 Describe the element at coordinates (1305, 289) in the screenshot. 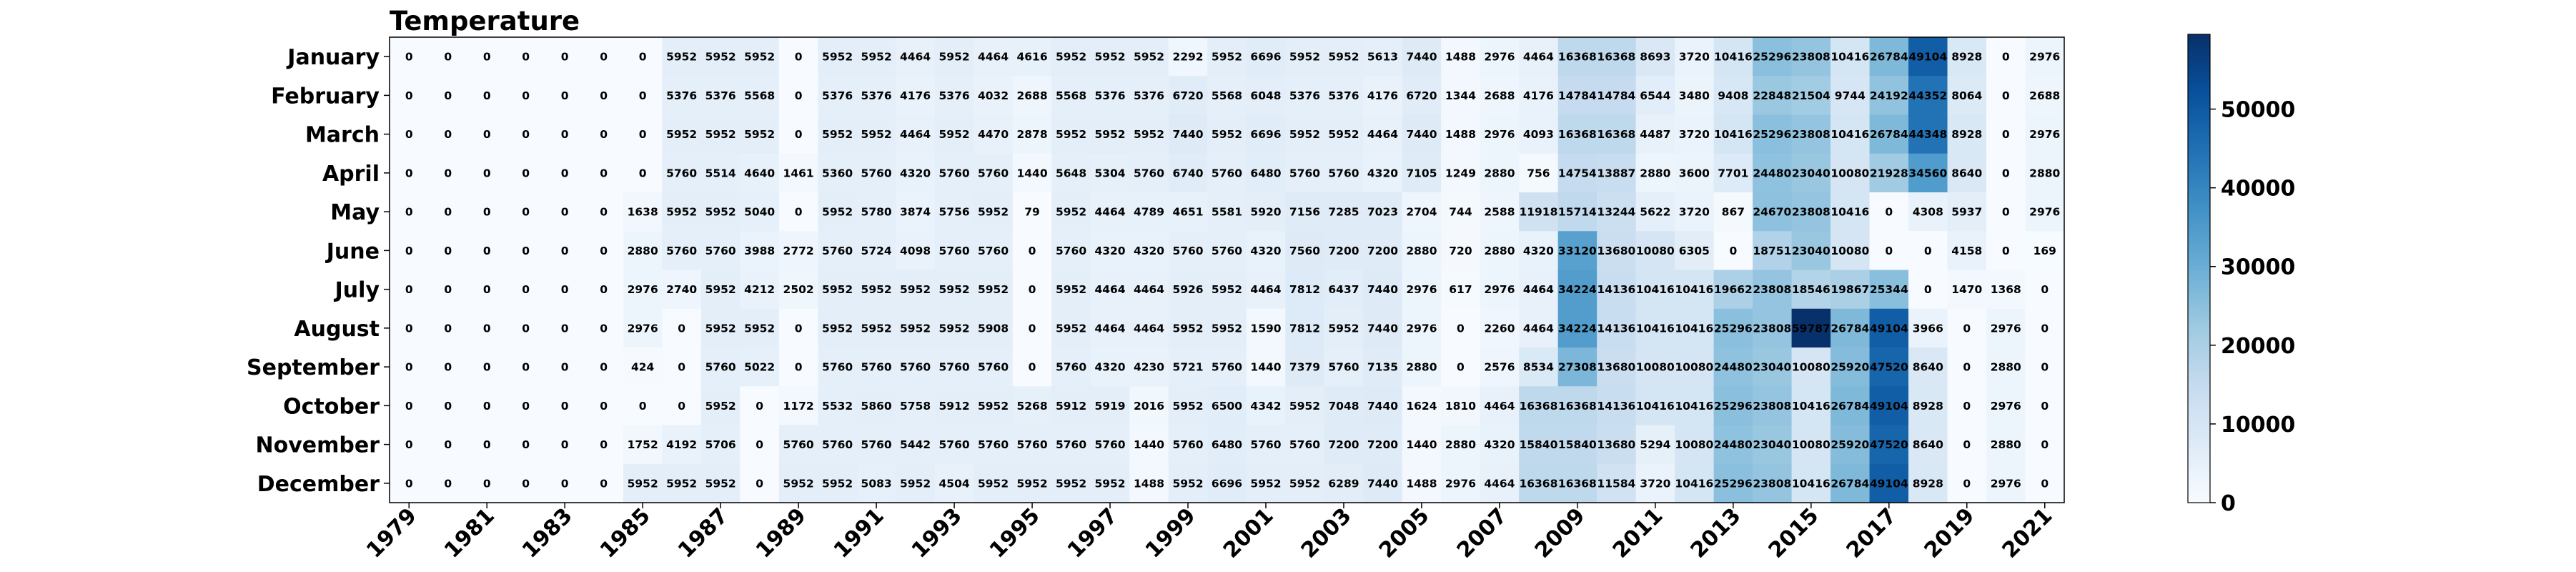

I see `cell-value-label: 7812` at that location.